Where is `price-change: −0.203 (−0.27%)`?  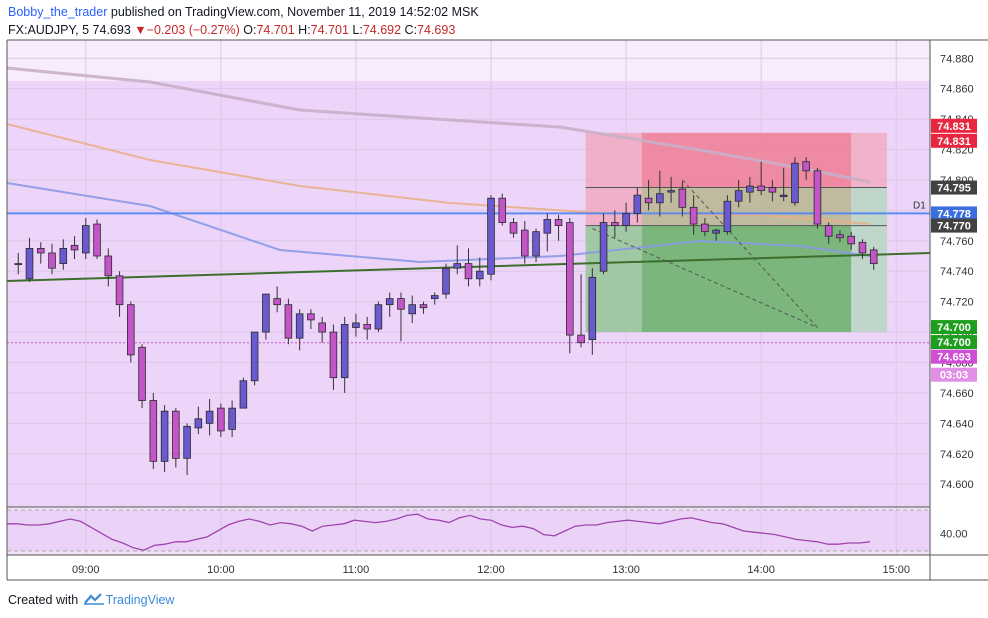
price-change: −0.203 (−0.27%) is located at coordinates (193, 30).